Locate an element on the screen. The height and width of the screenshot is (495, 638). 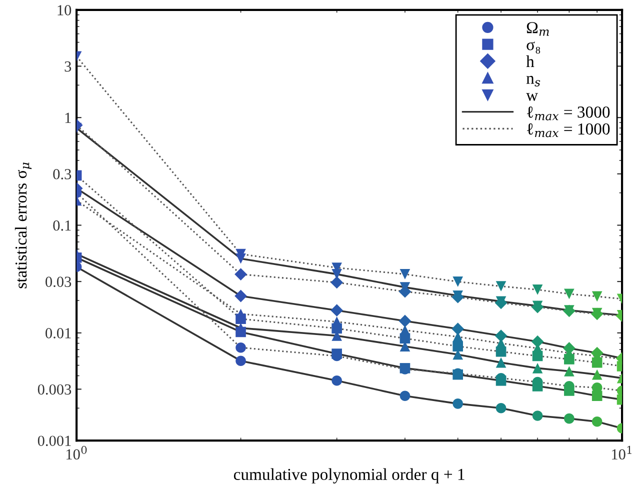
x-axis-title: cumulative polynomial order q + 1 is located at coordinates (349, 476).